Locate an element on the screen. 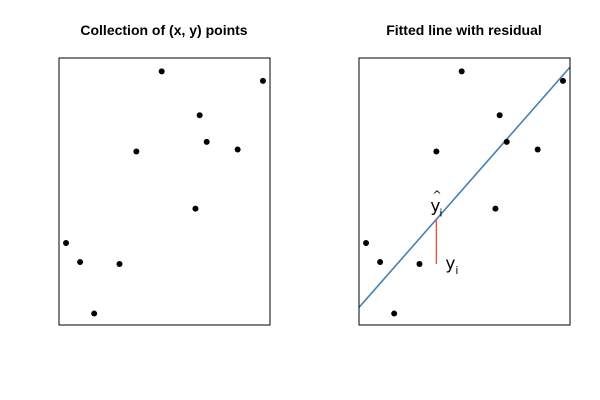 Image resolution: width=600 pixels, height=400 pixels. panel-title-fitted: Fitted line with residual is located at coordinates (464, 30).